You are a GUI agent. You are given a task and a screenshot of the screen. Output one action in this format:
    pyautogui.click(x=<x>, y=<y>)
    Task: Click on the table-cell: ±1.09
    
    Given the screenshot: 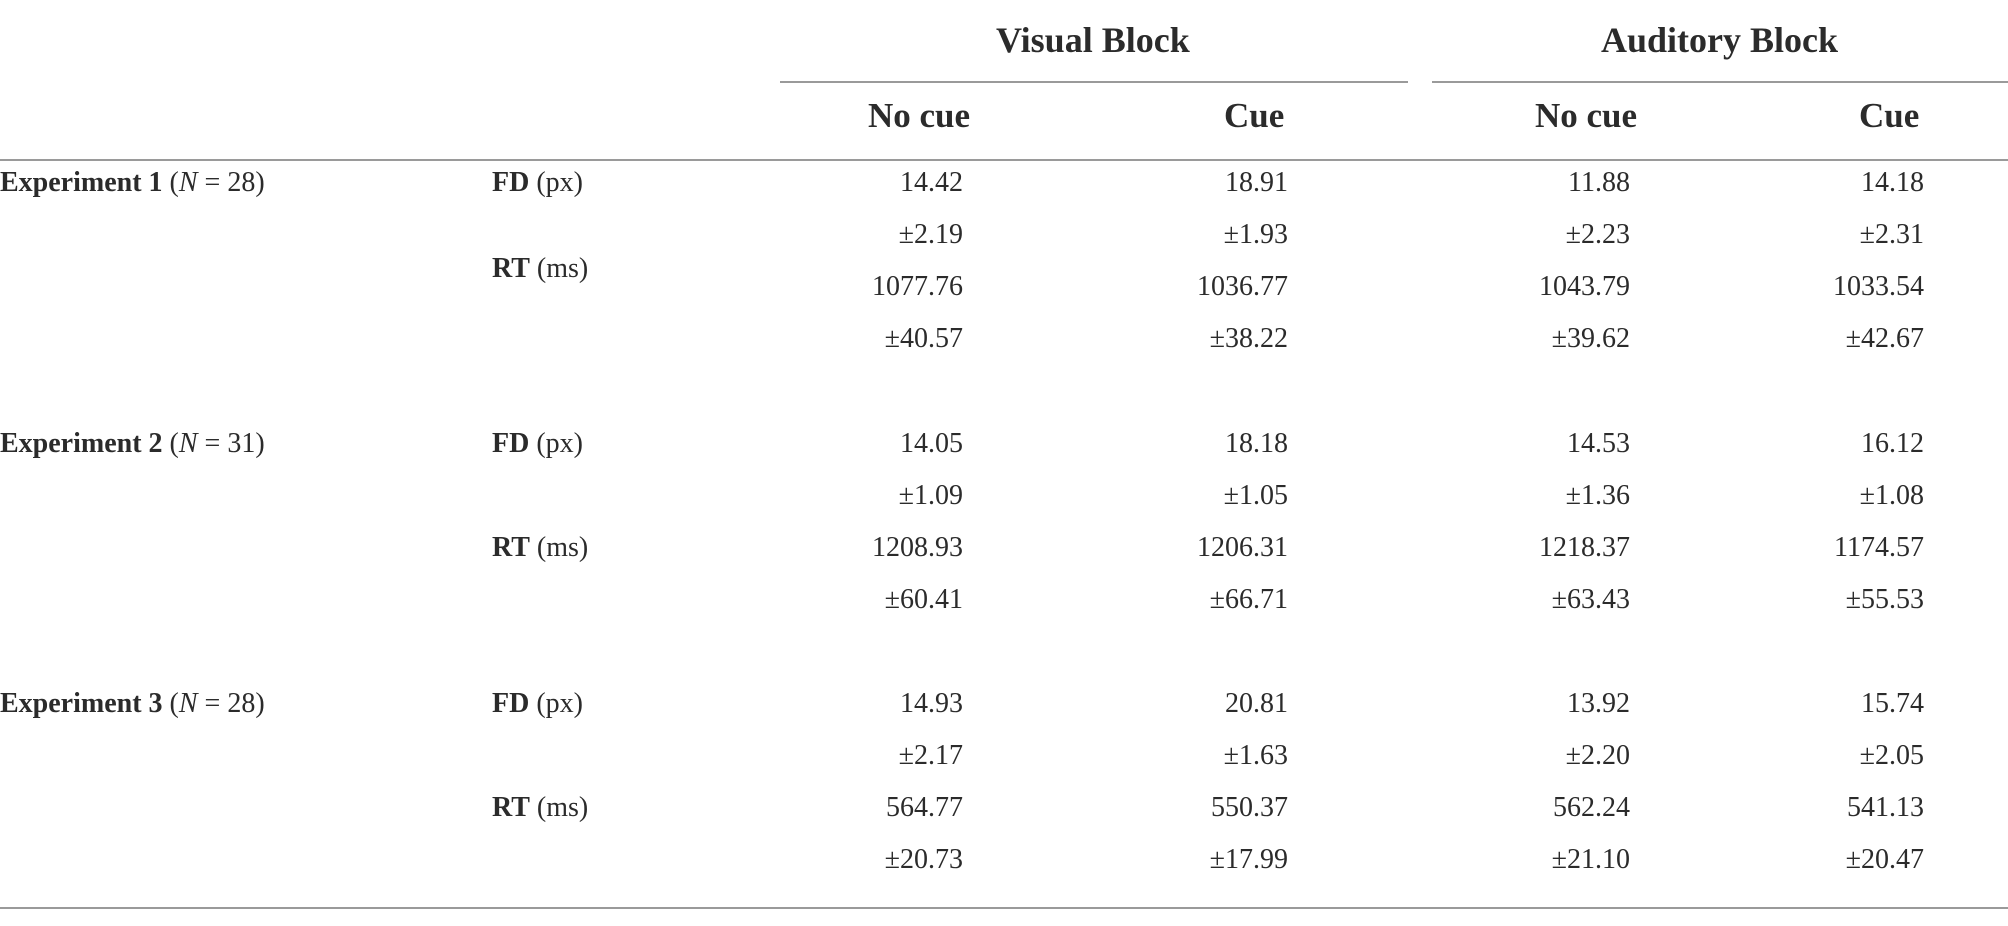 What is the action you would take?
    pyautogui.click(x=930, y=495)
    